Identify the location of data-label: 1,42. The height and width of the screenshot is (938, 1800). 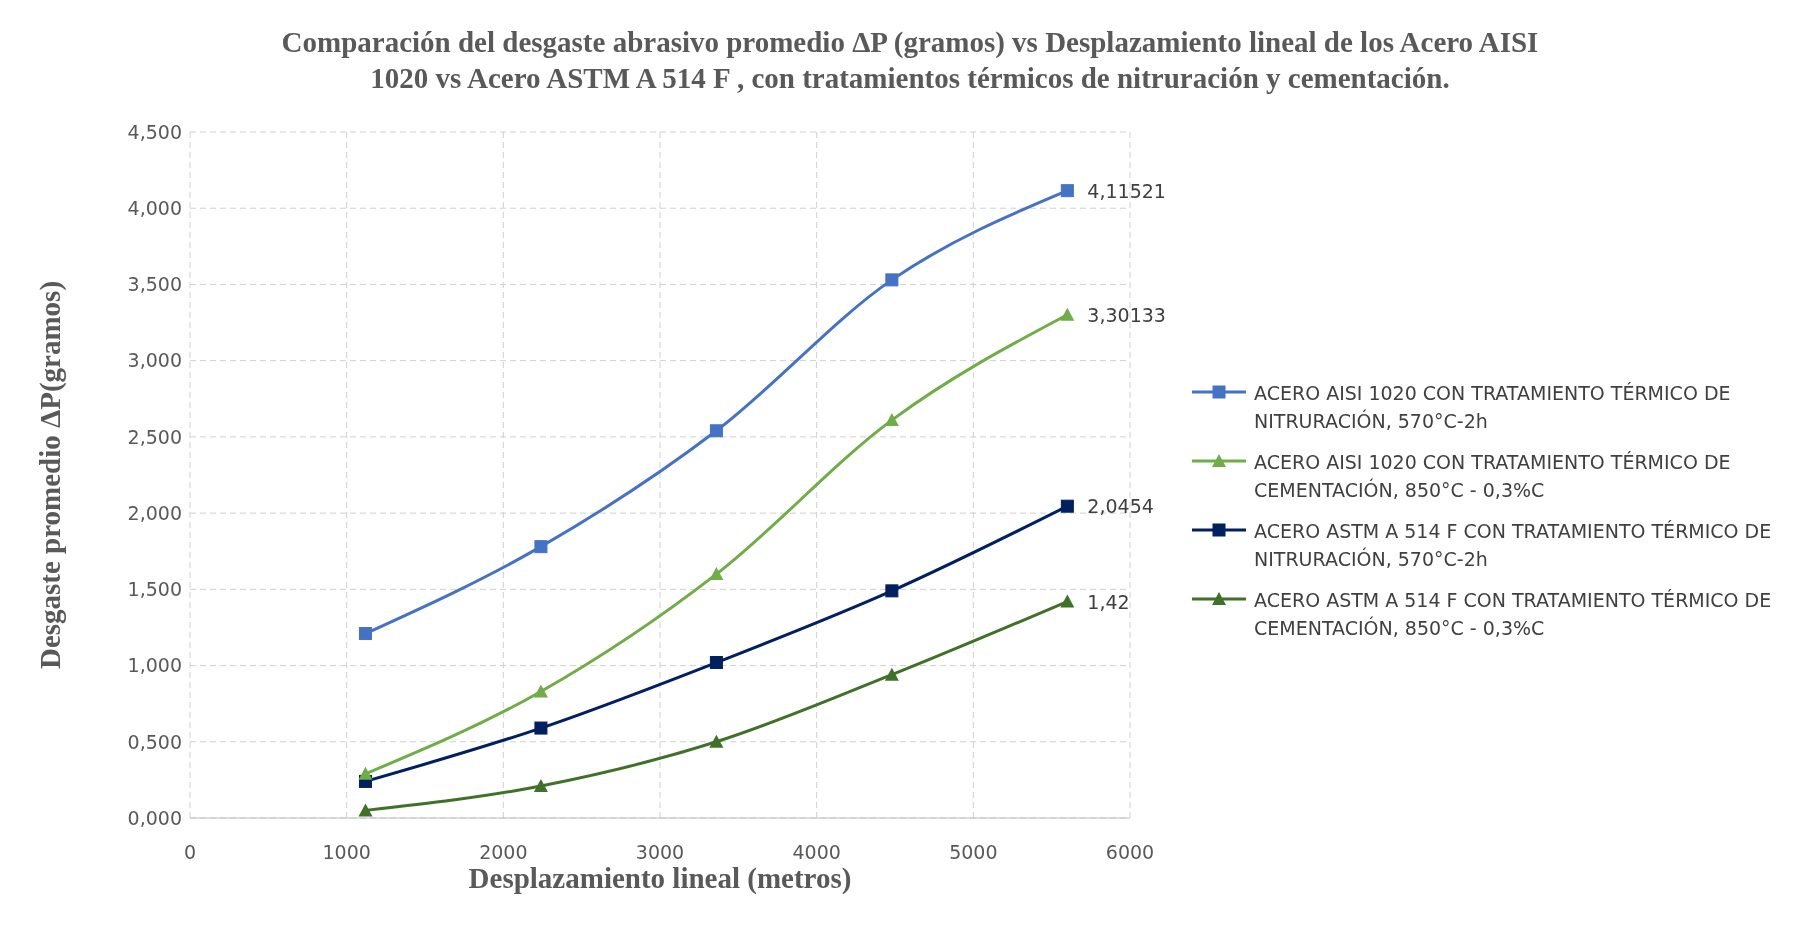
(1108, 601).